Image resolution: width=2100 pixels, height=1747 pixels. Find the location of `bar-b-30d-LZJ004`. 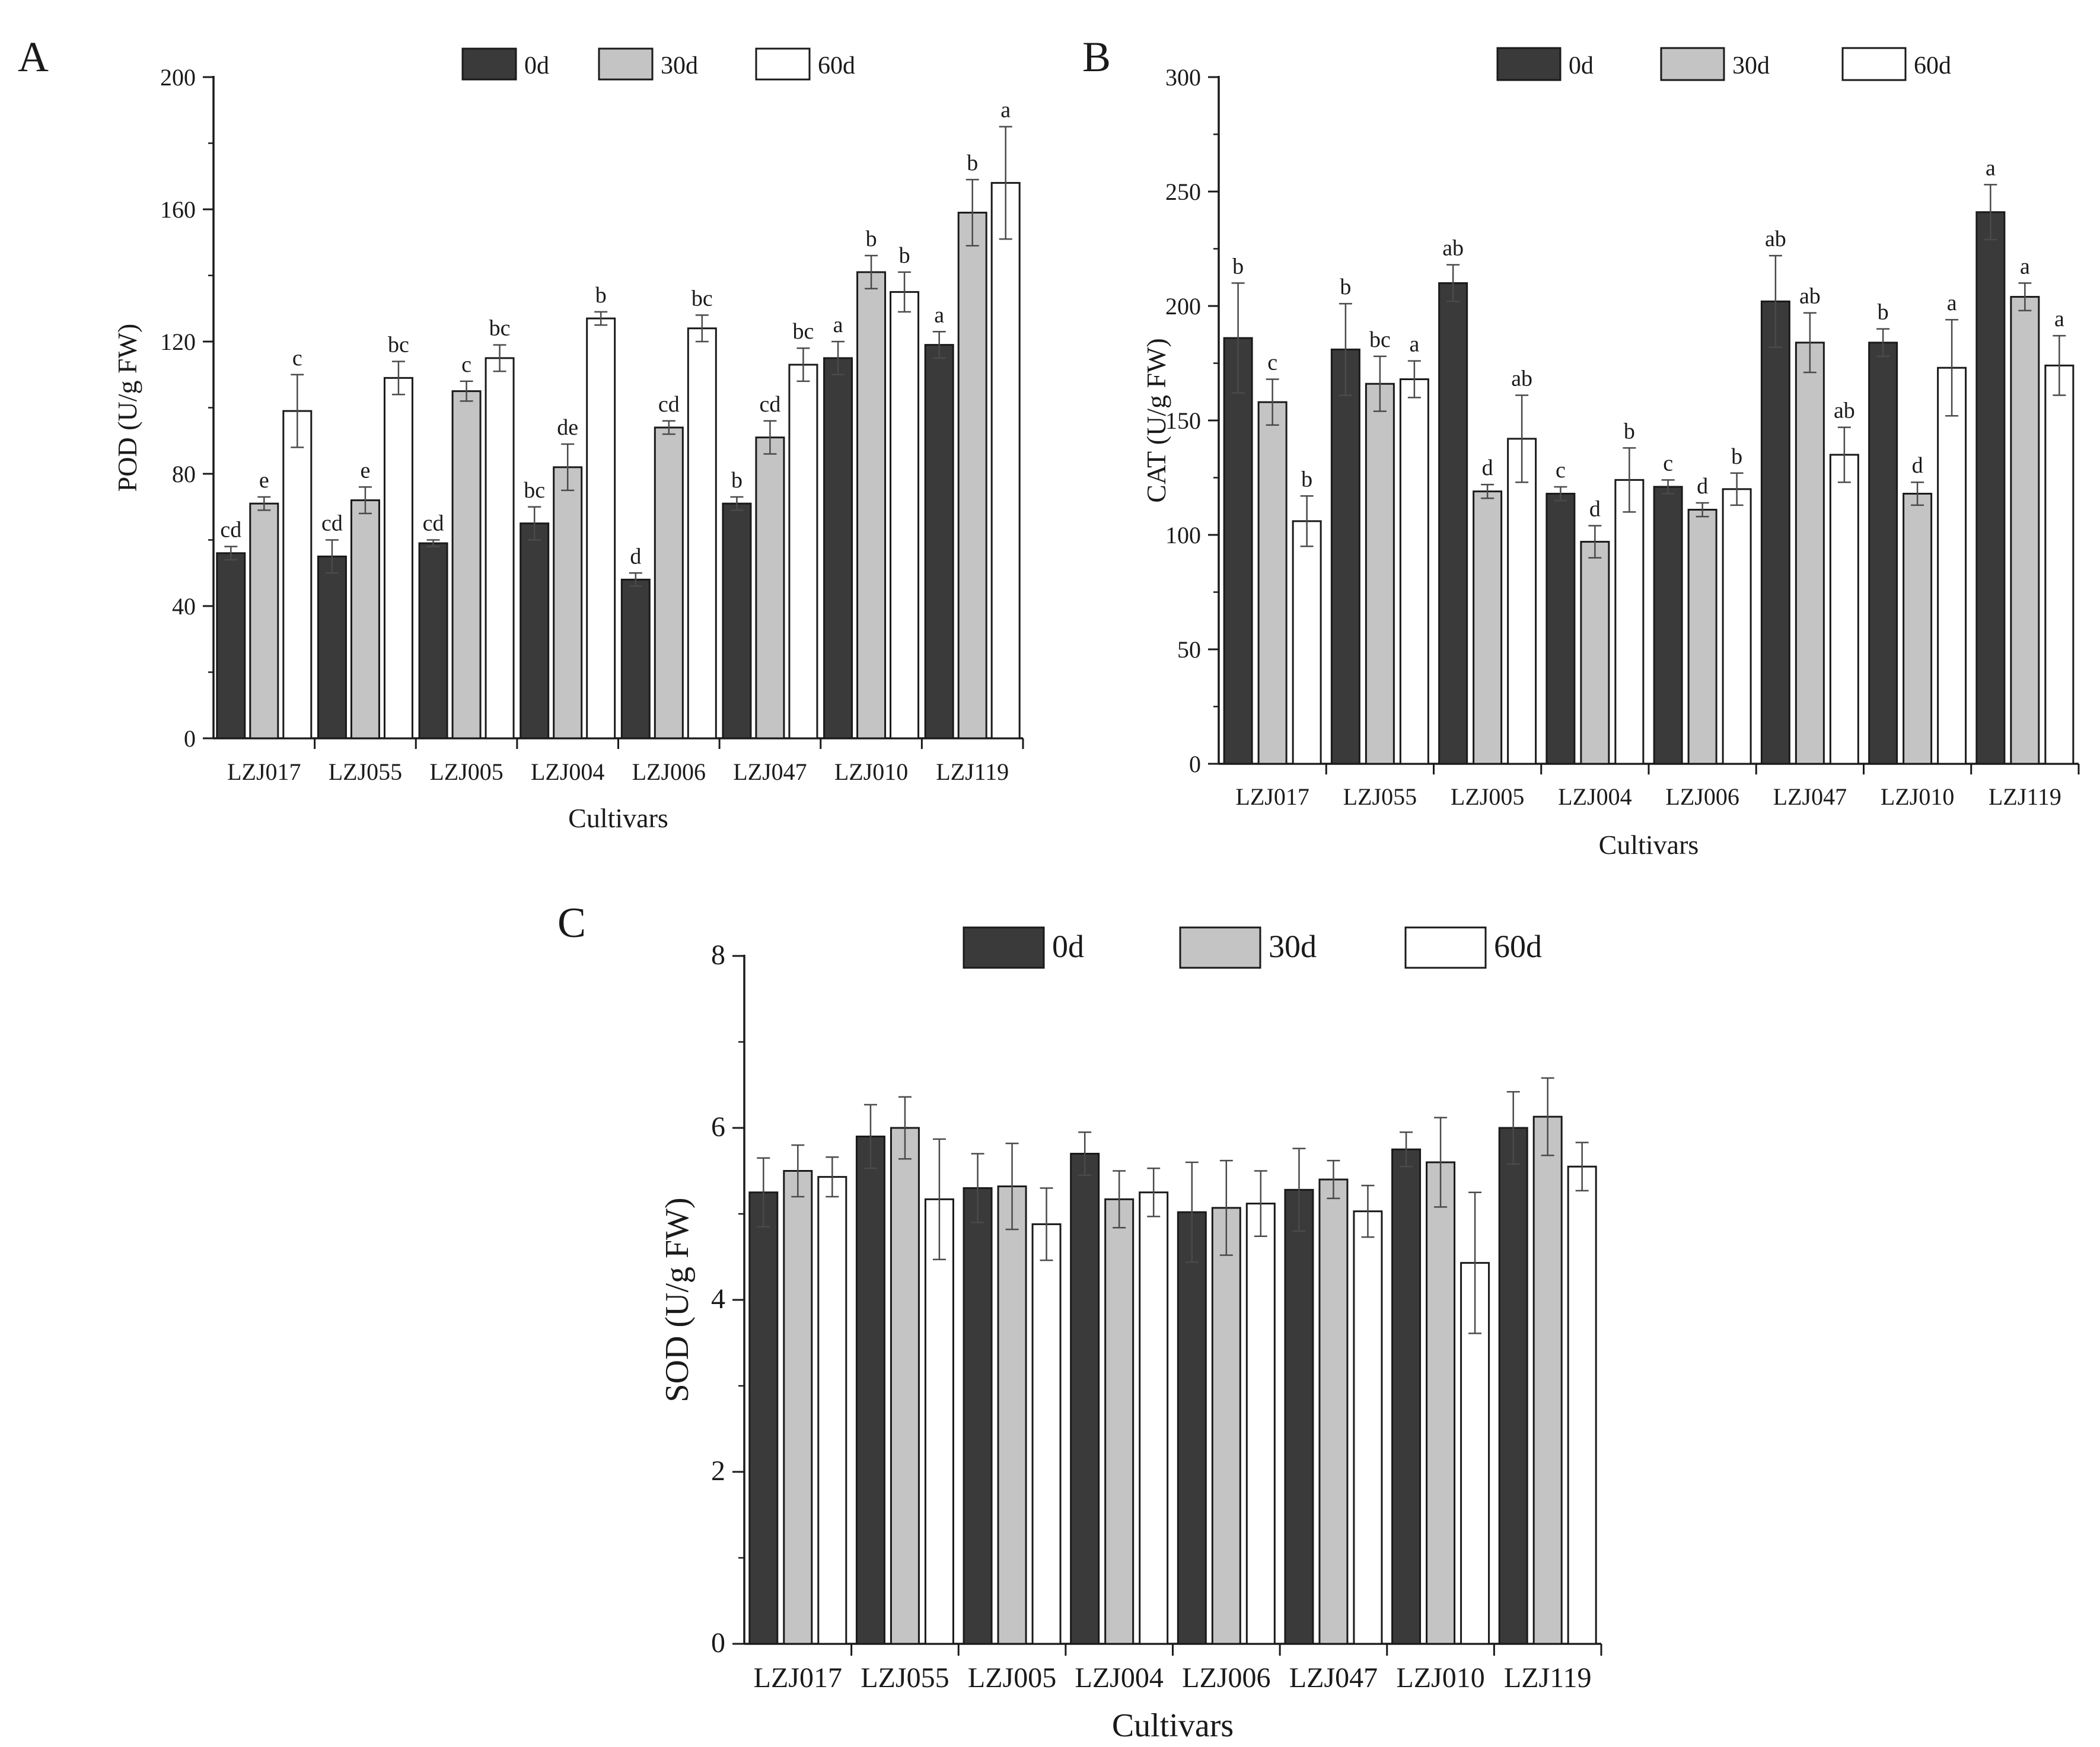

bar-b-30d-LZJ004 is located at coordinates (1595, 653).